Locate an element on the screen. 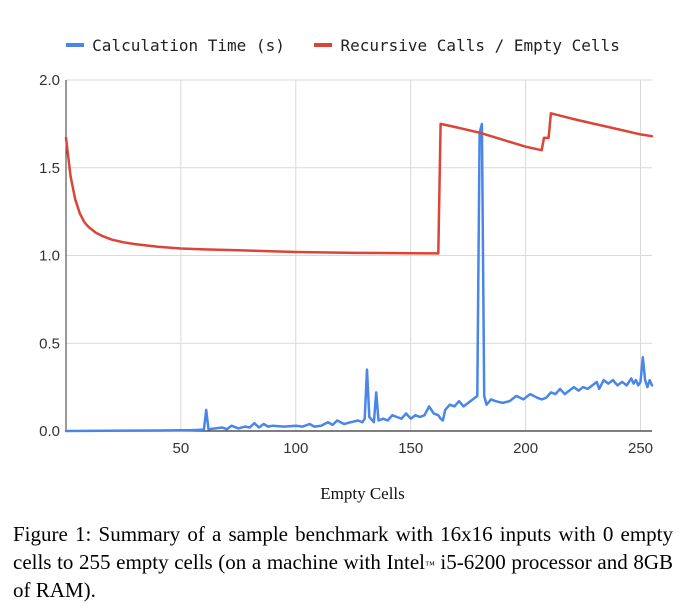  legend-item-calculation-time: Calculation Time (s) is located at coordinates (175, 45).